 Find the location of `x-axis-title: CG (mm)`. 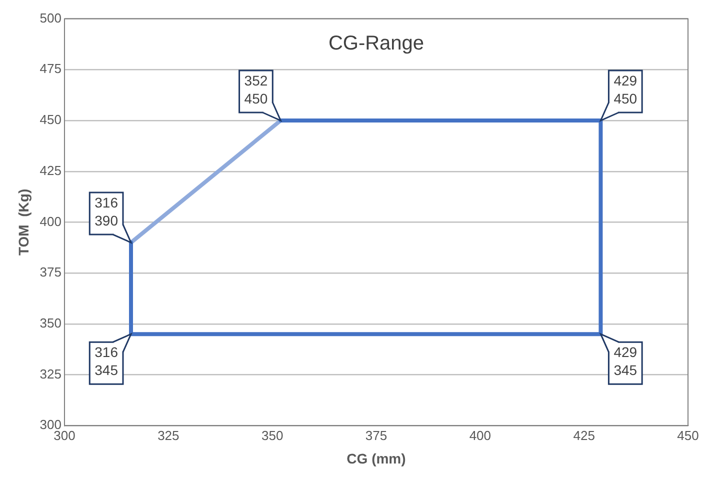

x-axis-title: CG (mm) is located at coordinates (376, 458).